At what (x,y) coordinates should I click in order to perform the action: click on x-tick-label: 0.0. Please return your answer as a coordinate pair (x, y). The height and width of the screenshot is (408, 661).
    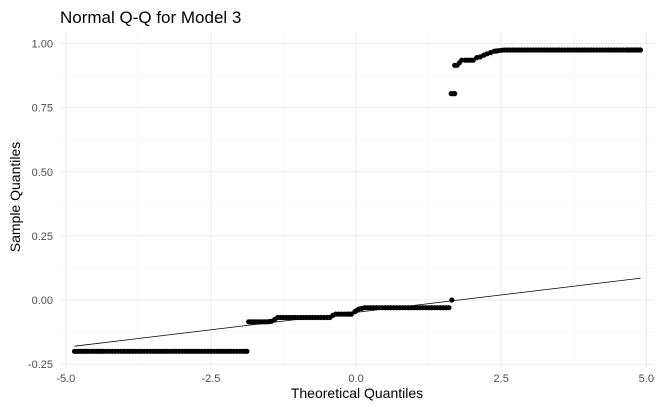
    Looking at the image, I should click on (355, 379).